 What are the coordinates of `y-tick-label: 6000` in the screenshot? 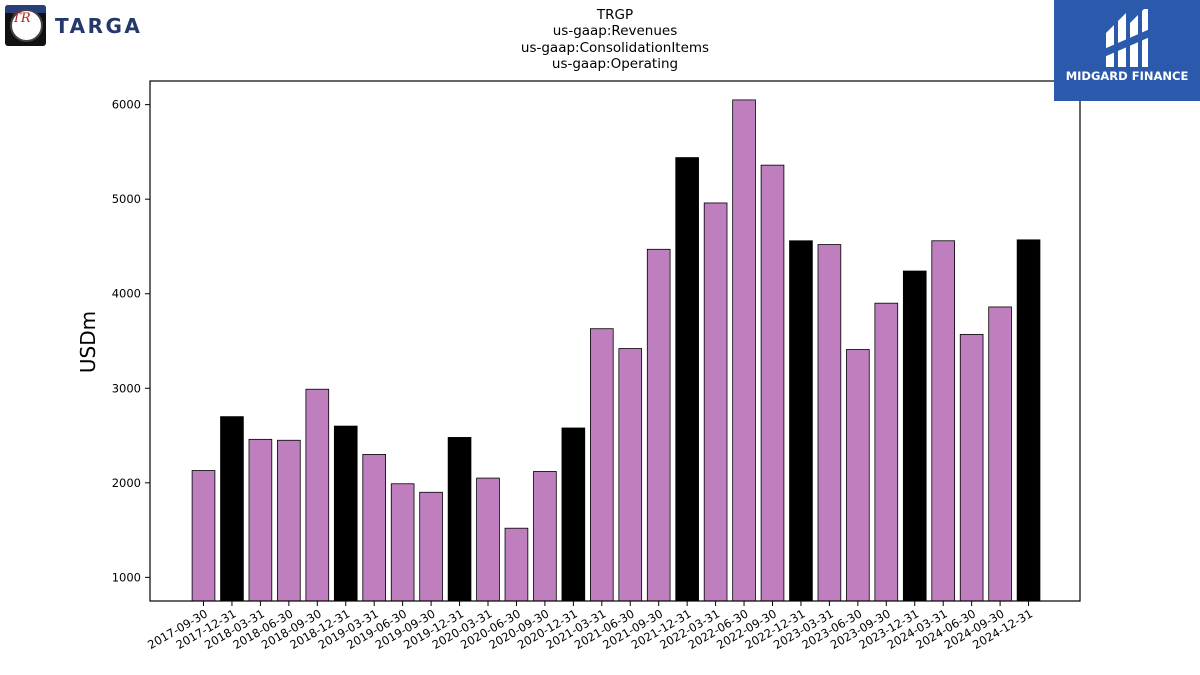 It's located at (126, 105).